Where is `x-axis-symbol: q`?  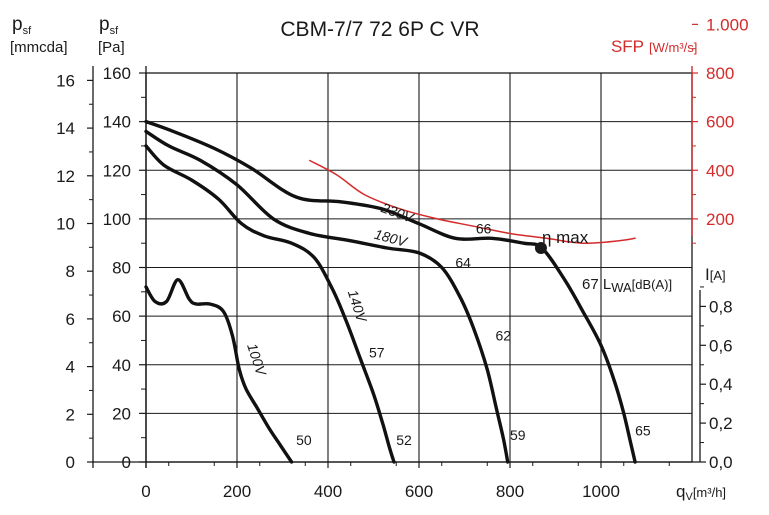 x-axis-symbol: q is located at coordinates (680, 491).